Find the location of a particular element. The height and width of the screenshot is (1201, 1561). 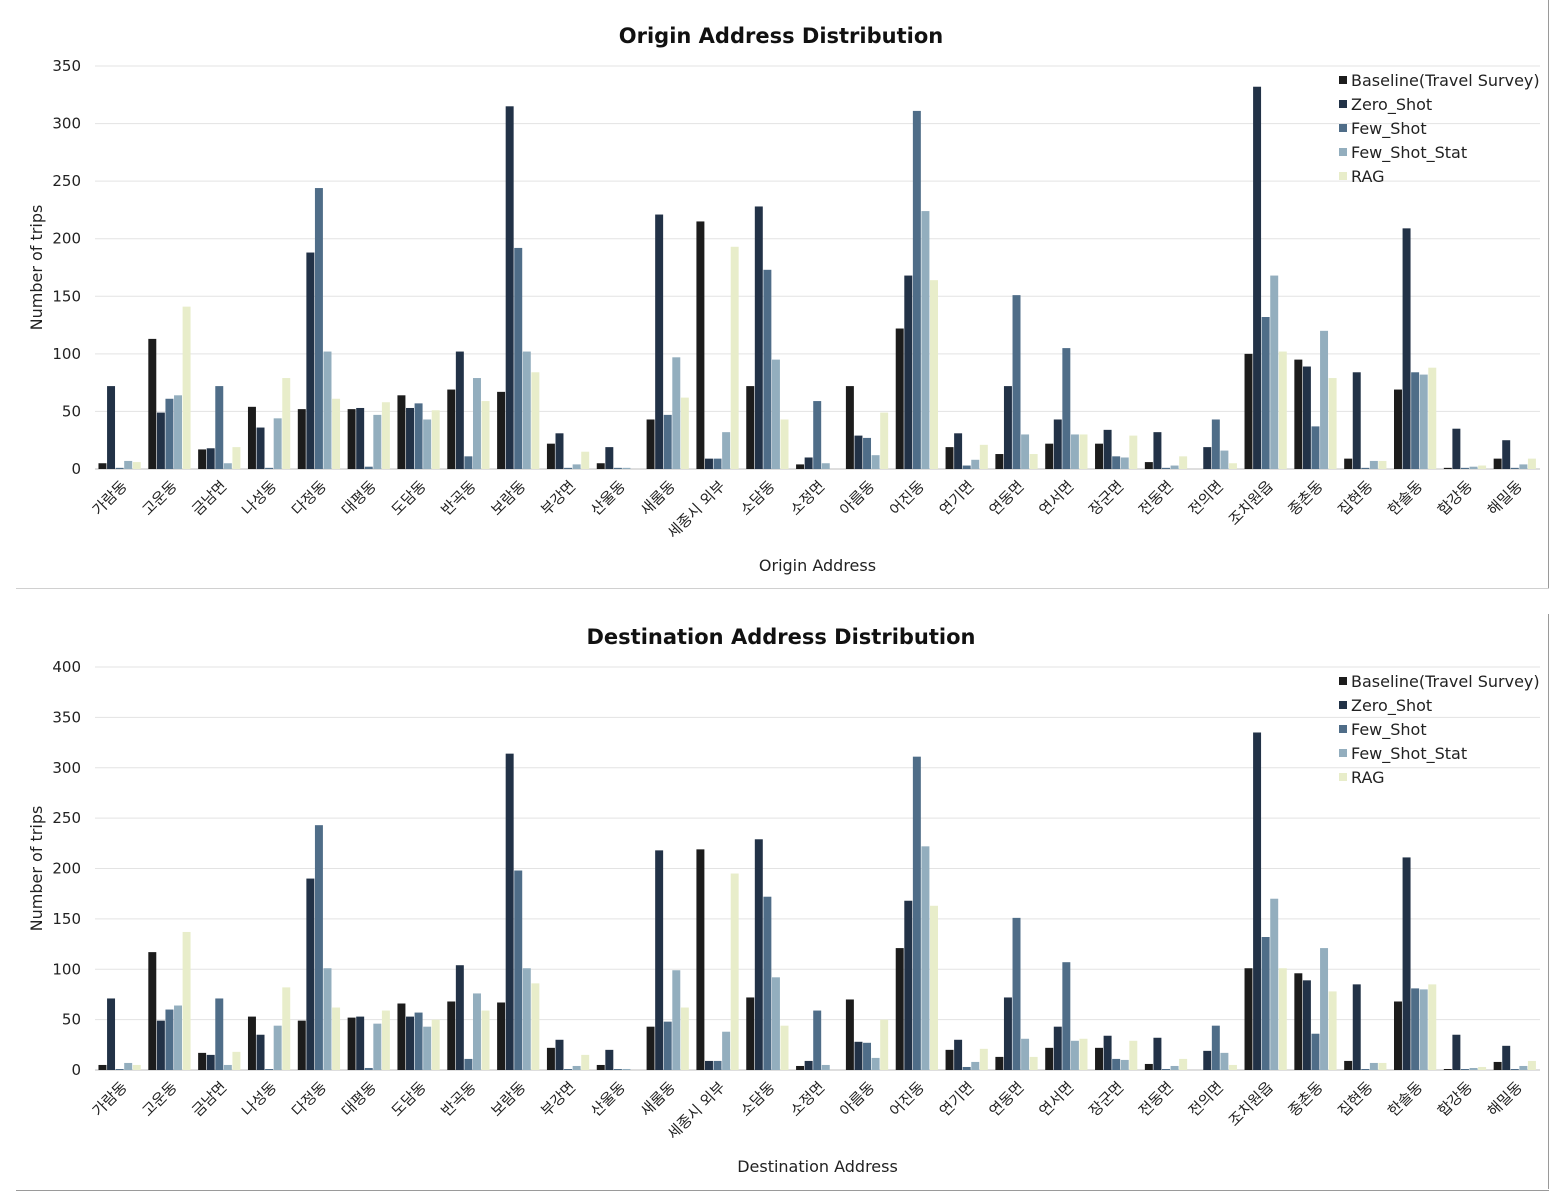

legend-entry: Few_Shot_Stat is located at coordinates (1409, 153).